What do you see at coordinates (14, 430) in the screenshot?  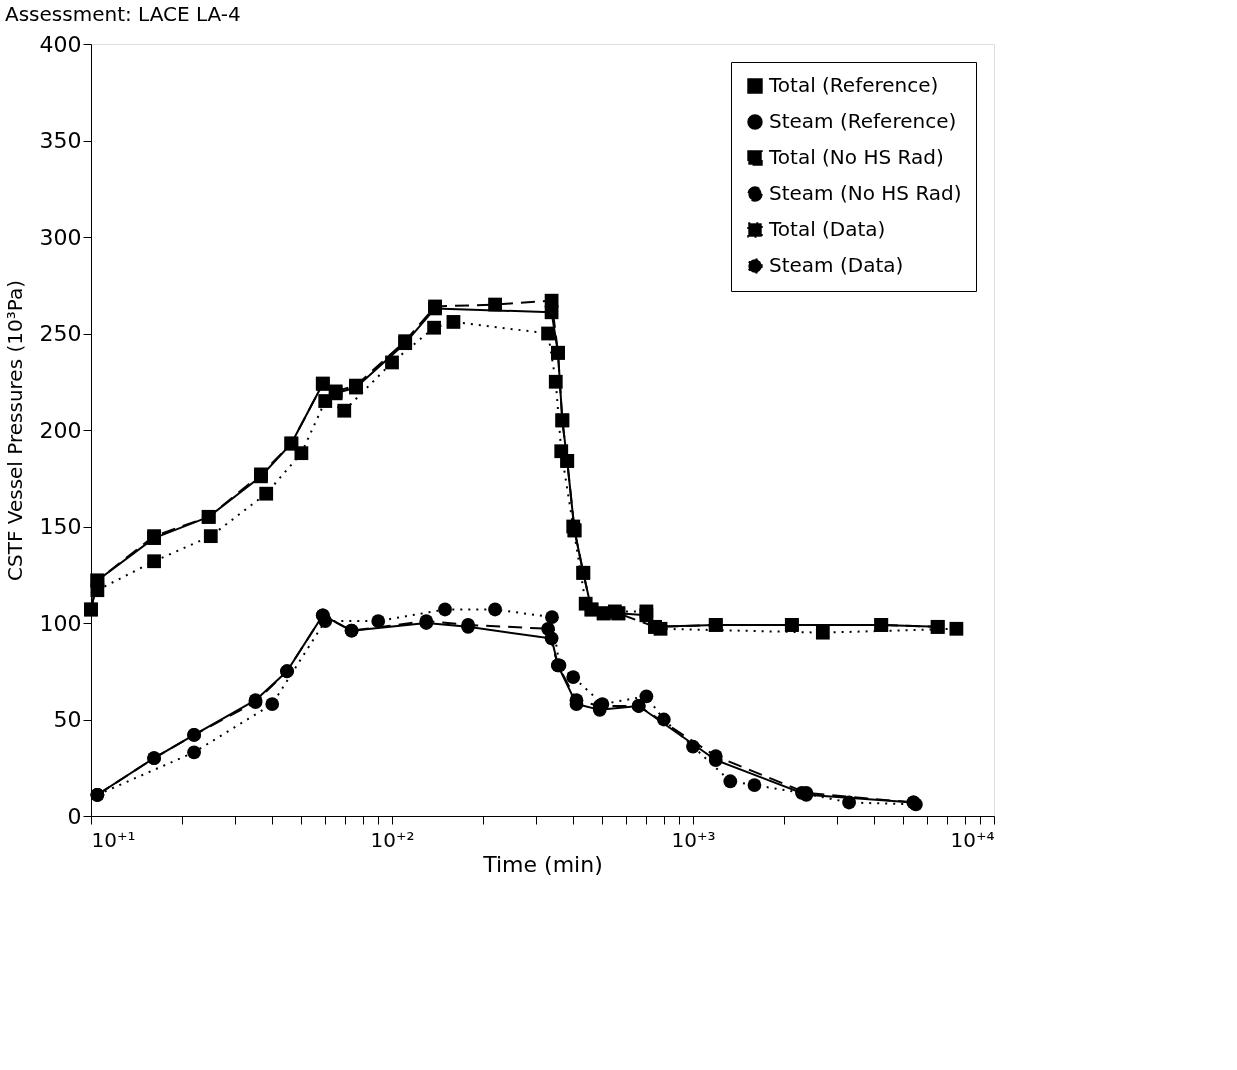 I see `y-axis-title: CSTF Vessel Pressures (10³Pa)` at bounding box center [14, 430].